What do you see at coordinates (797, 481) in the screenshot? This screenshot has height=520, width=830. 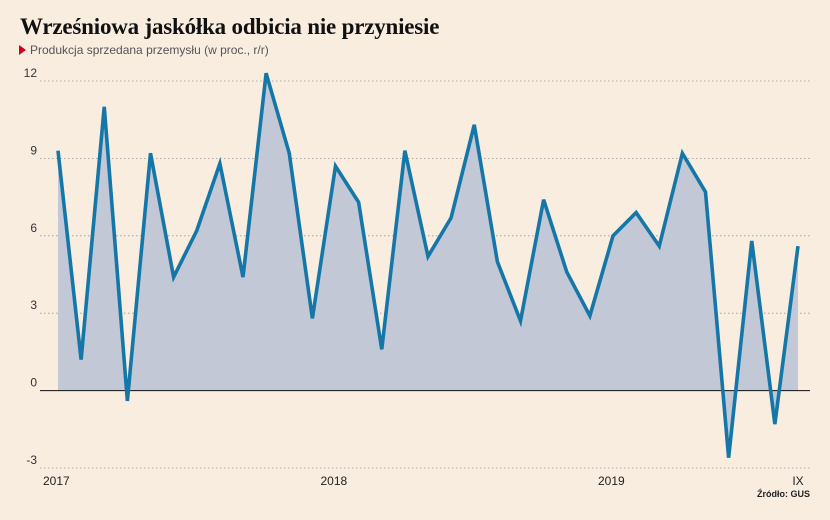 I see `x-tick-label: IX` at bounding box center [797, 481].